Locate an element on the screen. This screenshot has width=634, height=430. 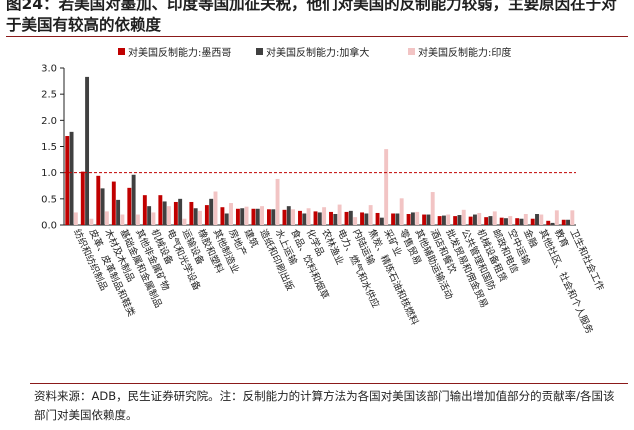
y-tick-label: 2.0 is located at coordinates (49, 121).